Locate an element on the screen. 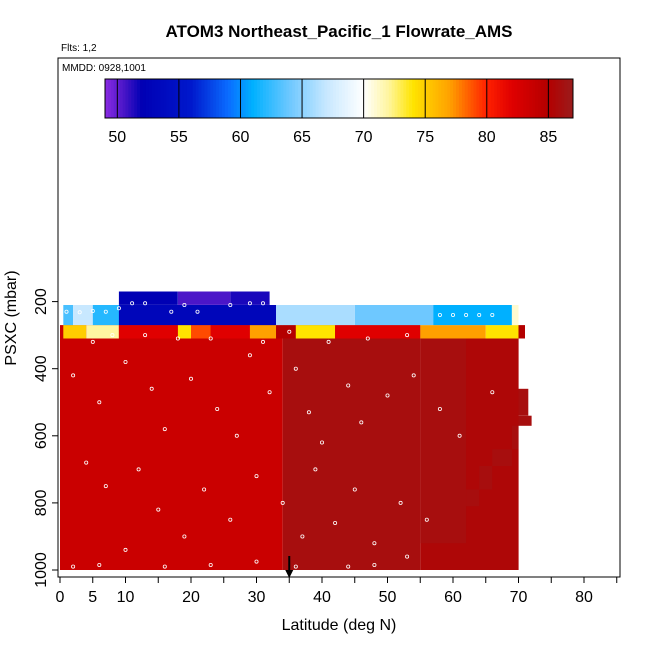  x-tick-label: 30 is located at coordinates (257, 597).